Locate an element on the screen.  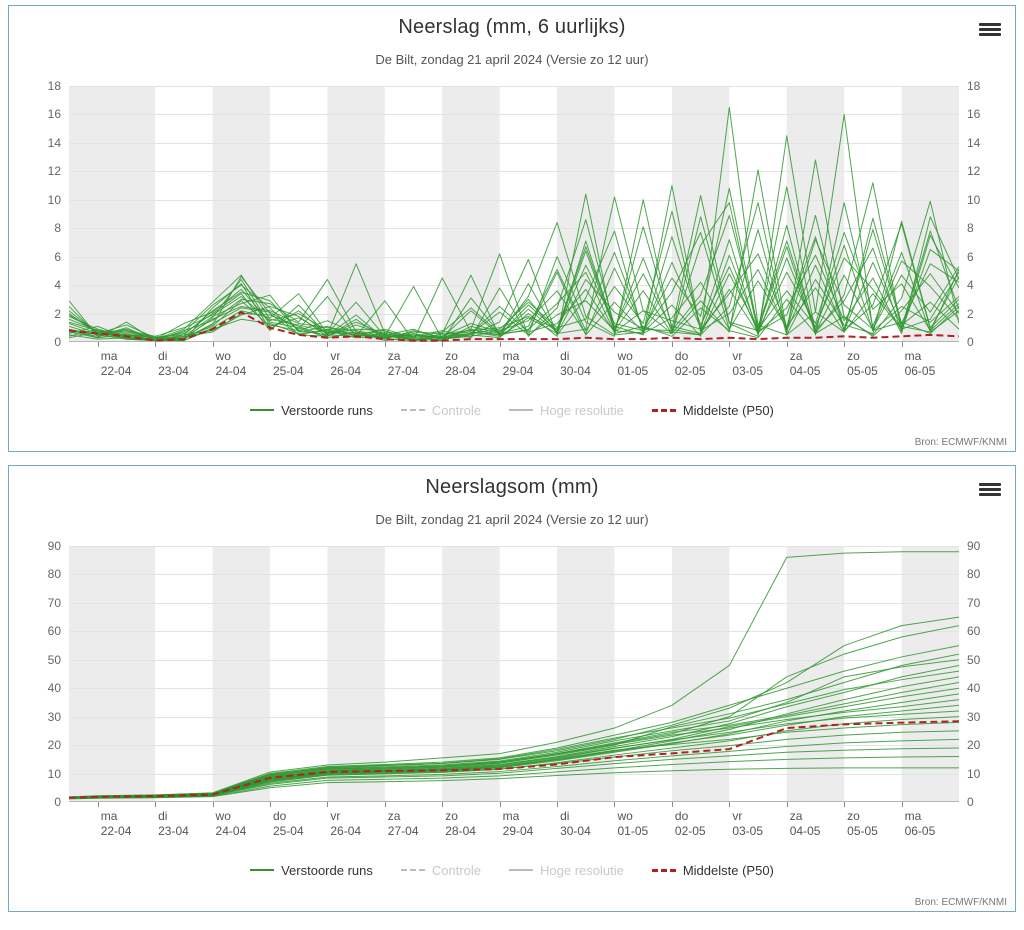
source-credit: Bron: ECMWF/KNMI is located at coordinates (960, 442).